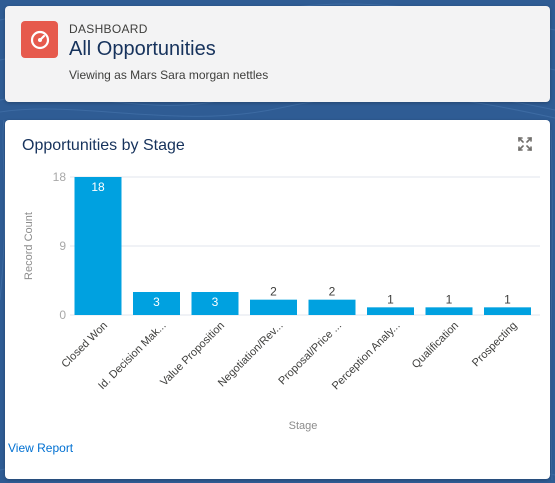 The width and height of the screenshot is (555, 483). I want to click on view-report-link: View Report, so click(41, 448).